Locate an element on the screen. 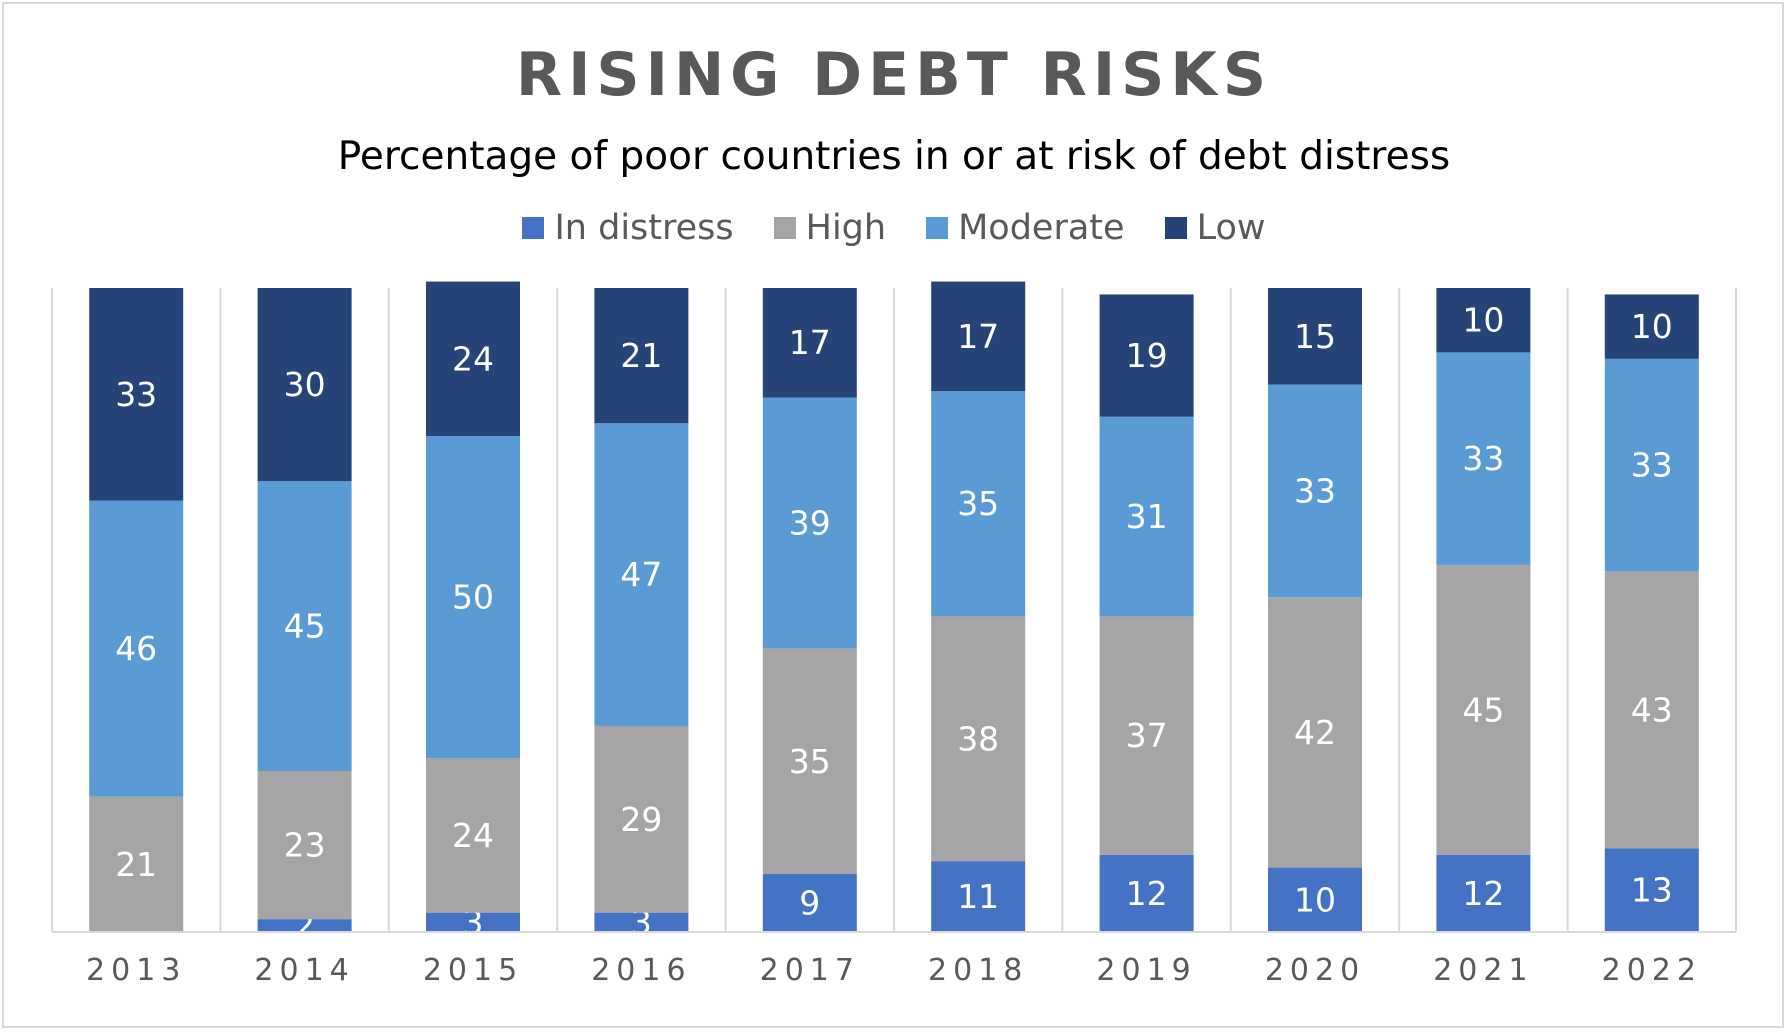  bar-moderate-2021 is located at coordinates (1483, 458).